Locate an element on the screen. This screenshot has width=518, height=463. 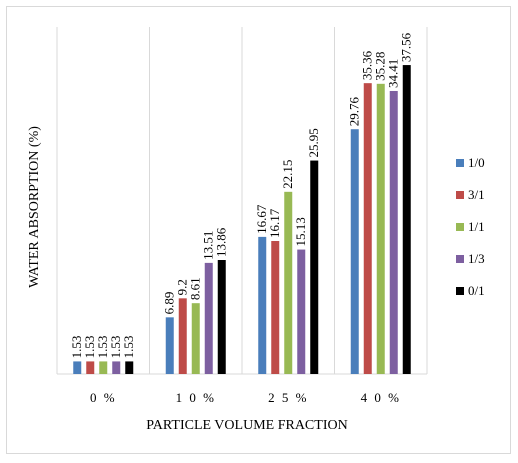
legend-label: 1/0 is located at coordinates (476, 162).